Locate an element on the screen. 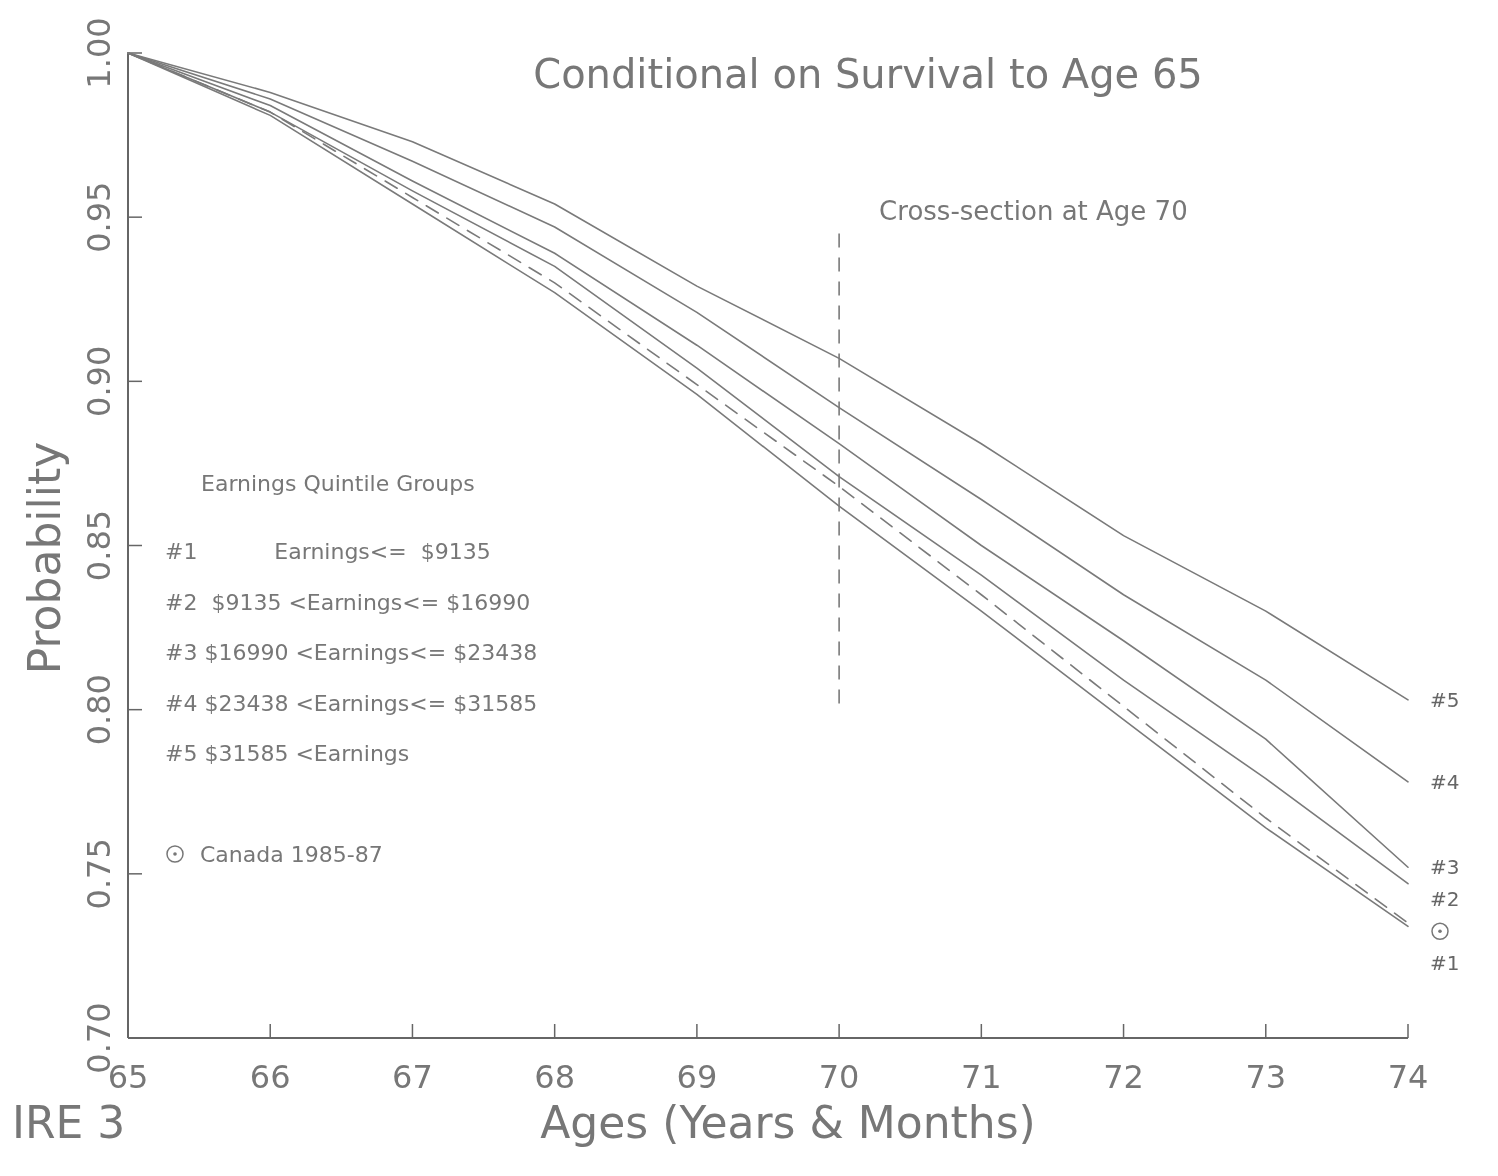  annotation: #5 $31585 <Earnings is located at coordinates (287, 753).